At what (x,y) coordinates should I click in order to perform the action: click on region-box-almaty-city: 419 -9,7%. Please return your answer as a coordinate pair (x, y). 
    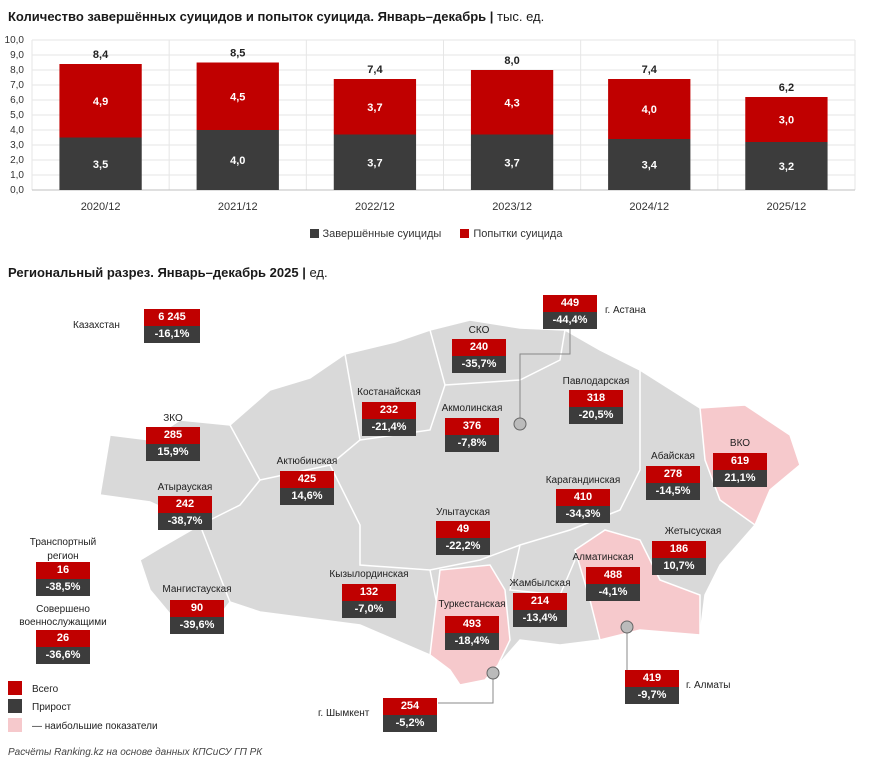
    Looking at the image, I should click on (652, 687).